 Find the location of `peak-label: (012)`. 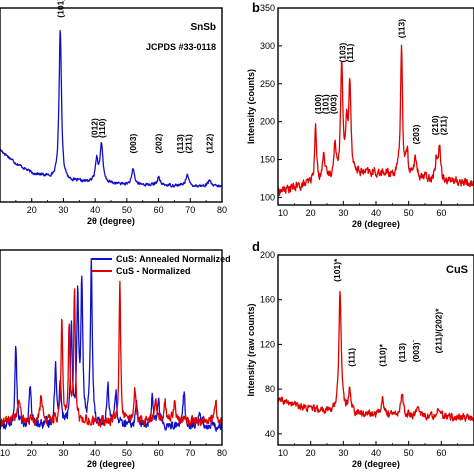

peak-label: (012) is located at coordinates (95, 128).